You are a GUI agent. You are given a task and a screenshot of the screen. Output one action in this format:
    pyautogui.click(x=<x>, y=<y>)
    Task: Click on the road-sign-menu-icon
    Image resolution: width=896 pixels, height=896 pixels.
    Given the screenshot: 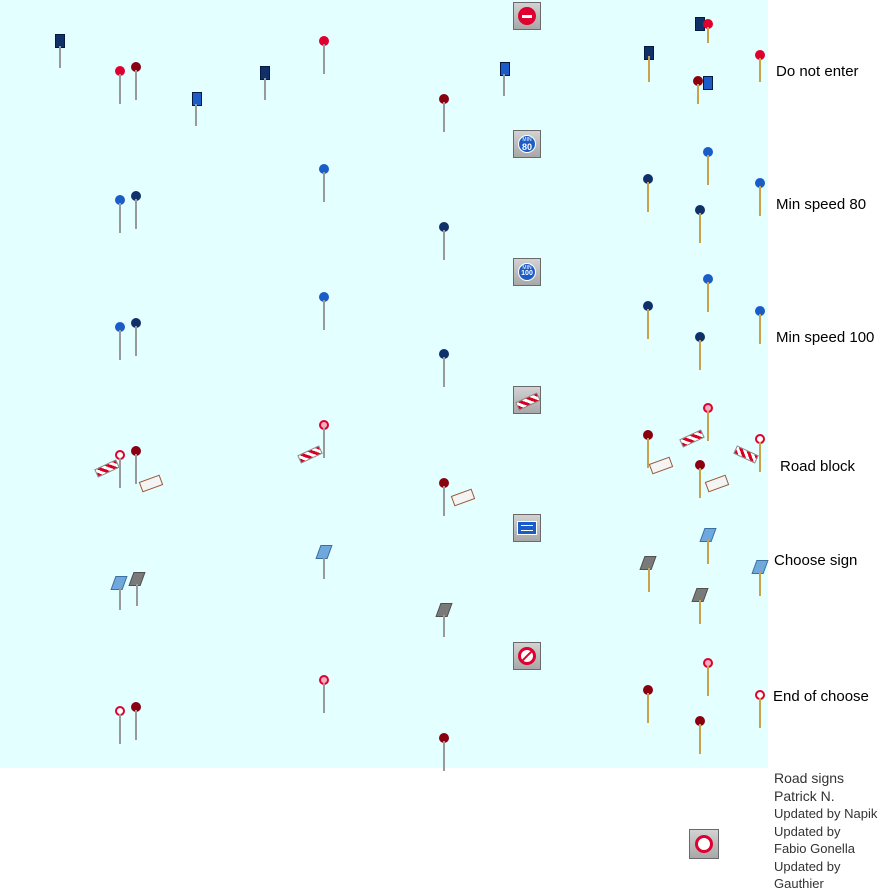 What is the action you would take?
    pyautogui.click(x=704, y=844)
    